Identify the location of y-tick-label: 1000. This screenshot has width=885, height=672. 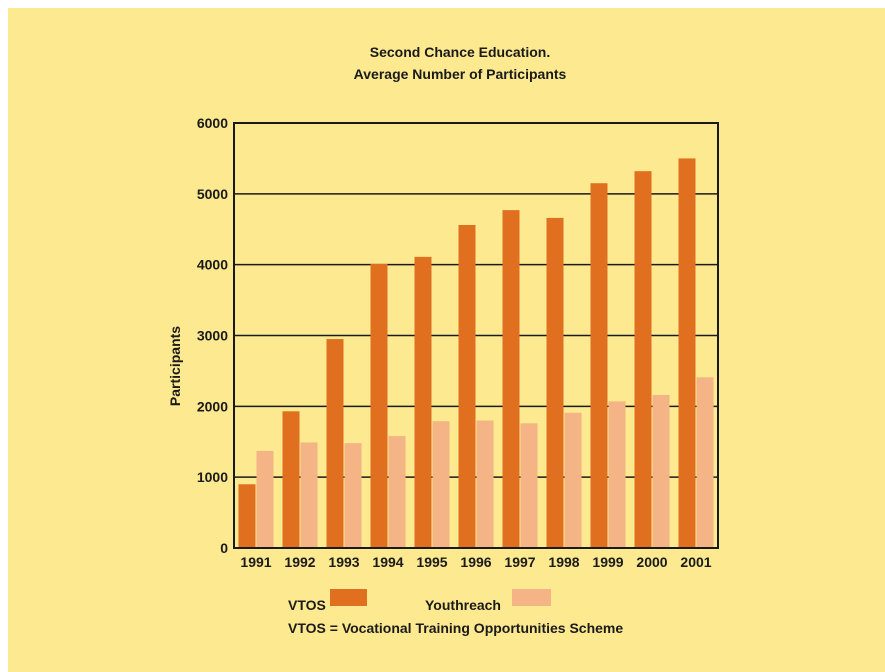
(212, 477).